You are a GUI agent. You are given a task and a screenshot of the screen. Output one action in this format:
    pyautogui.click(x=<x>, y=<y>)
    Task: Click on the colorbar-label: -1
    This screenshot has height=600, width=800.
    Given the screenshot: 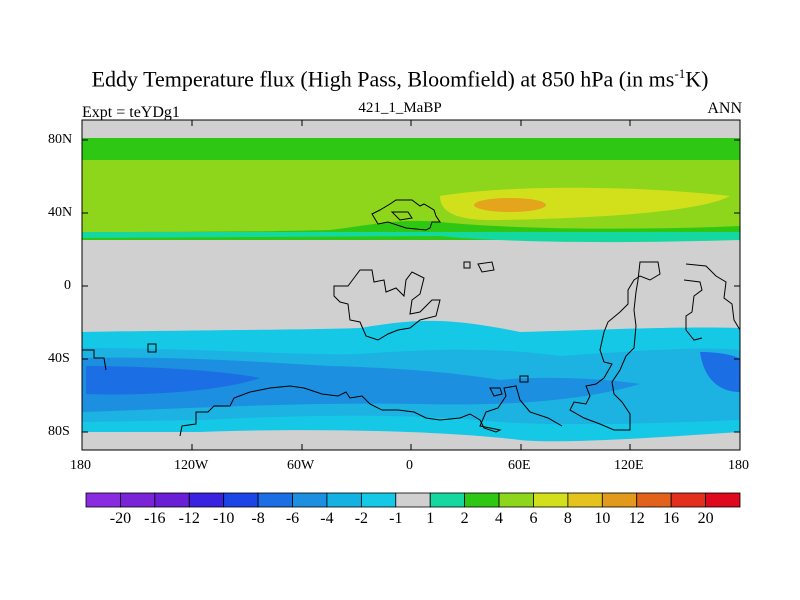 What is the action you would take?
    pyautogui.click(x=396, y=518)
    